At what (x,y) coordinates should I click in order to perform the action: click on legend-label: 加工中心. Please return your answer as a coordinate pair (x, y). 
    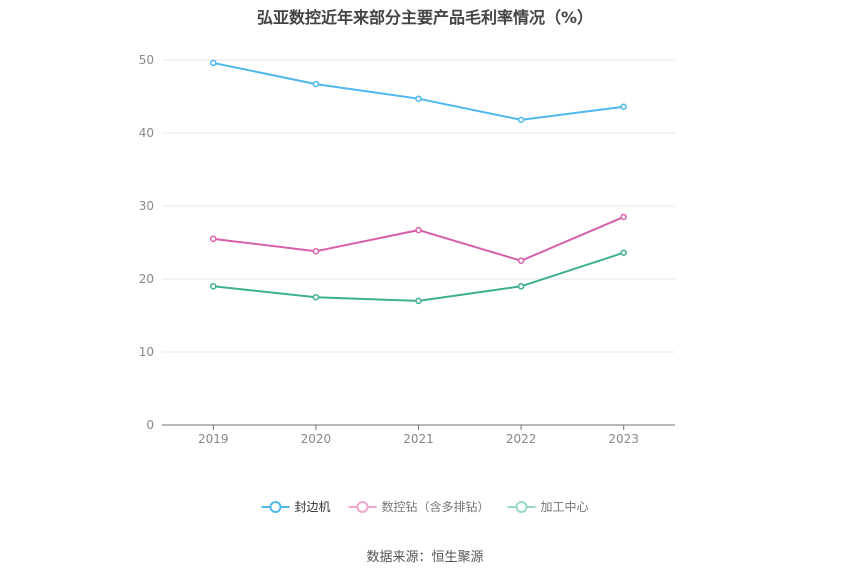
    Looking at the image, I should click on (565, 506).